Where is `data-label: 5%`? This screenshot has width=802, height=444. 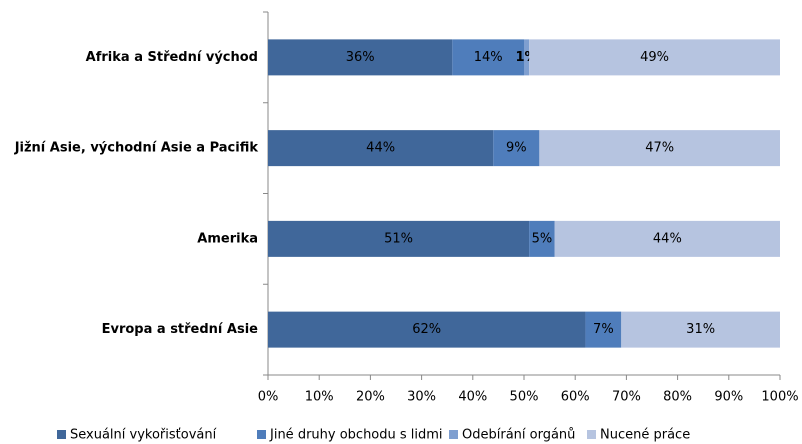
data-label: 5% is located at coordinates (542, 238).